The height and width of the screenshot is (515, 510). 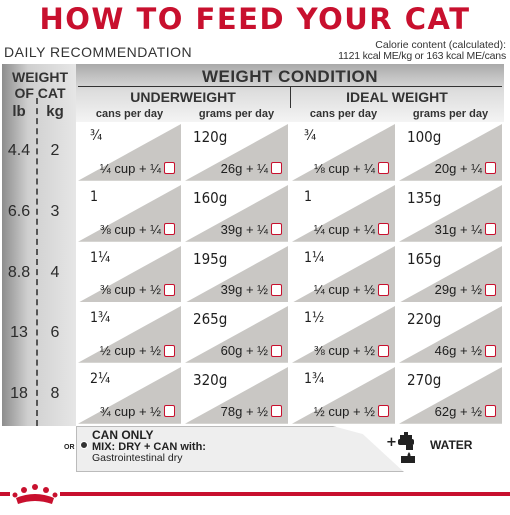 What do you see at coordinates (255, 494) in the screenshot?
I see `footer-rule` at bounding box center [255, 494].